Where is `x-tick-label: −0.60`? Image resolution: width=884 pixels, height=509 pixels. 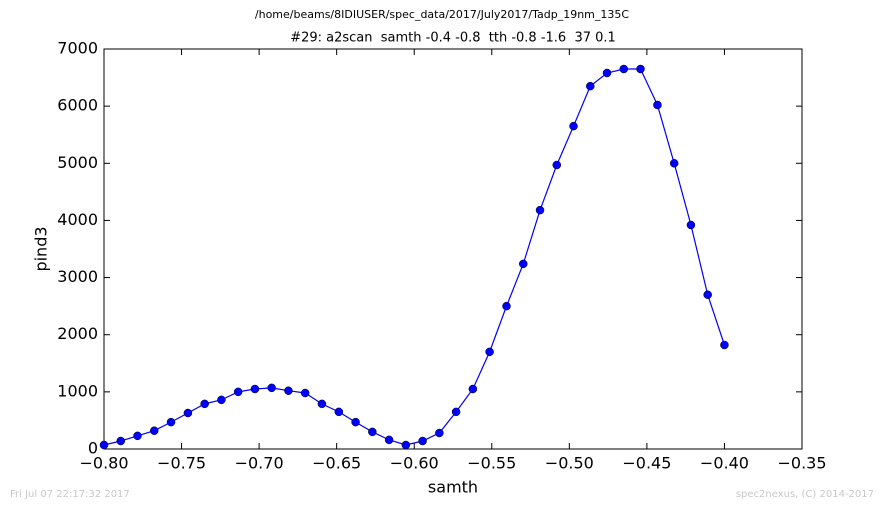 x-tick-label: −0.60 is located at coordinates (414, 463).